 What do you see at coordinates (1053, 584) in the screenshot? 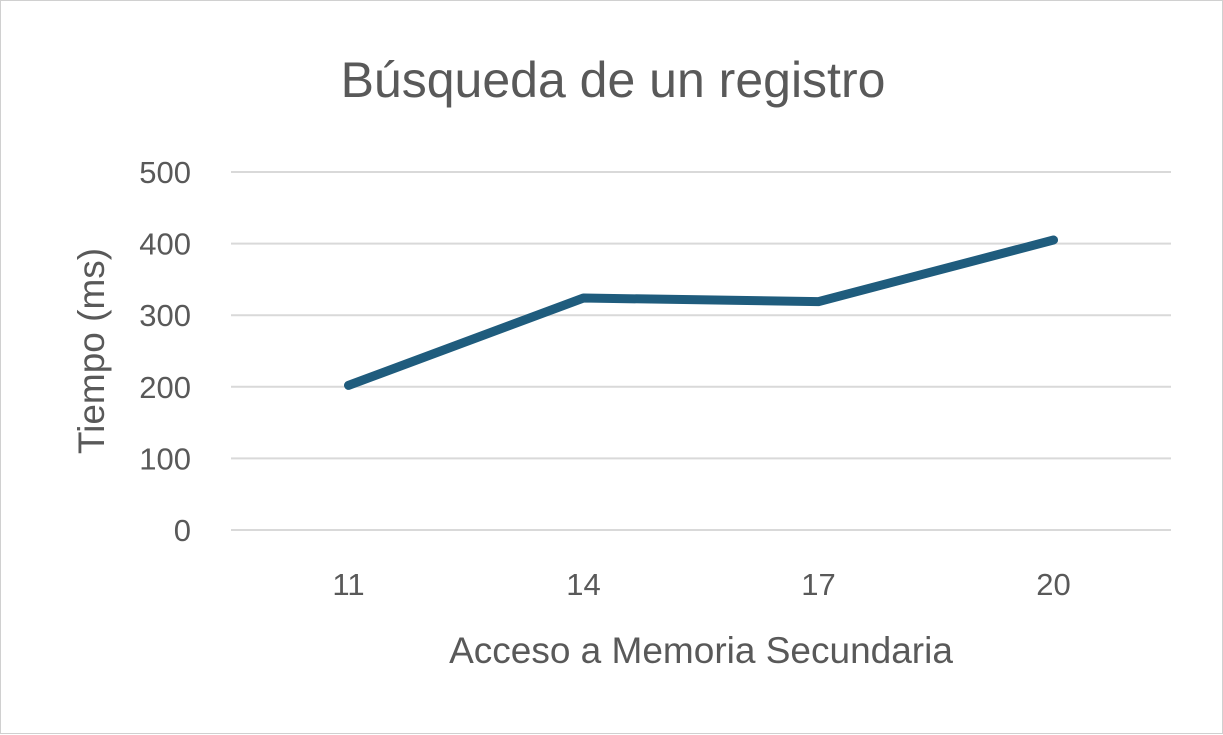
I see `x-tick-label: 20` at bounding box center [1053, 584].